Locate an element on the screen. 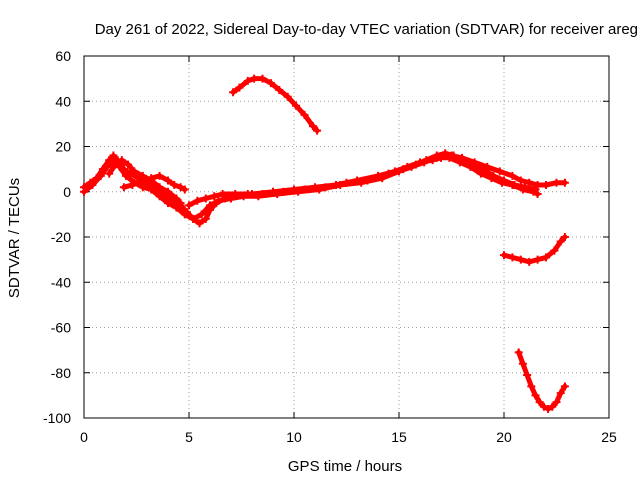 The image size is (640, 480). y-tick-label: -100 is located at coordinates (57, 418).